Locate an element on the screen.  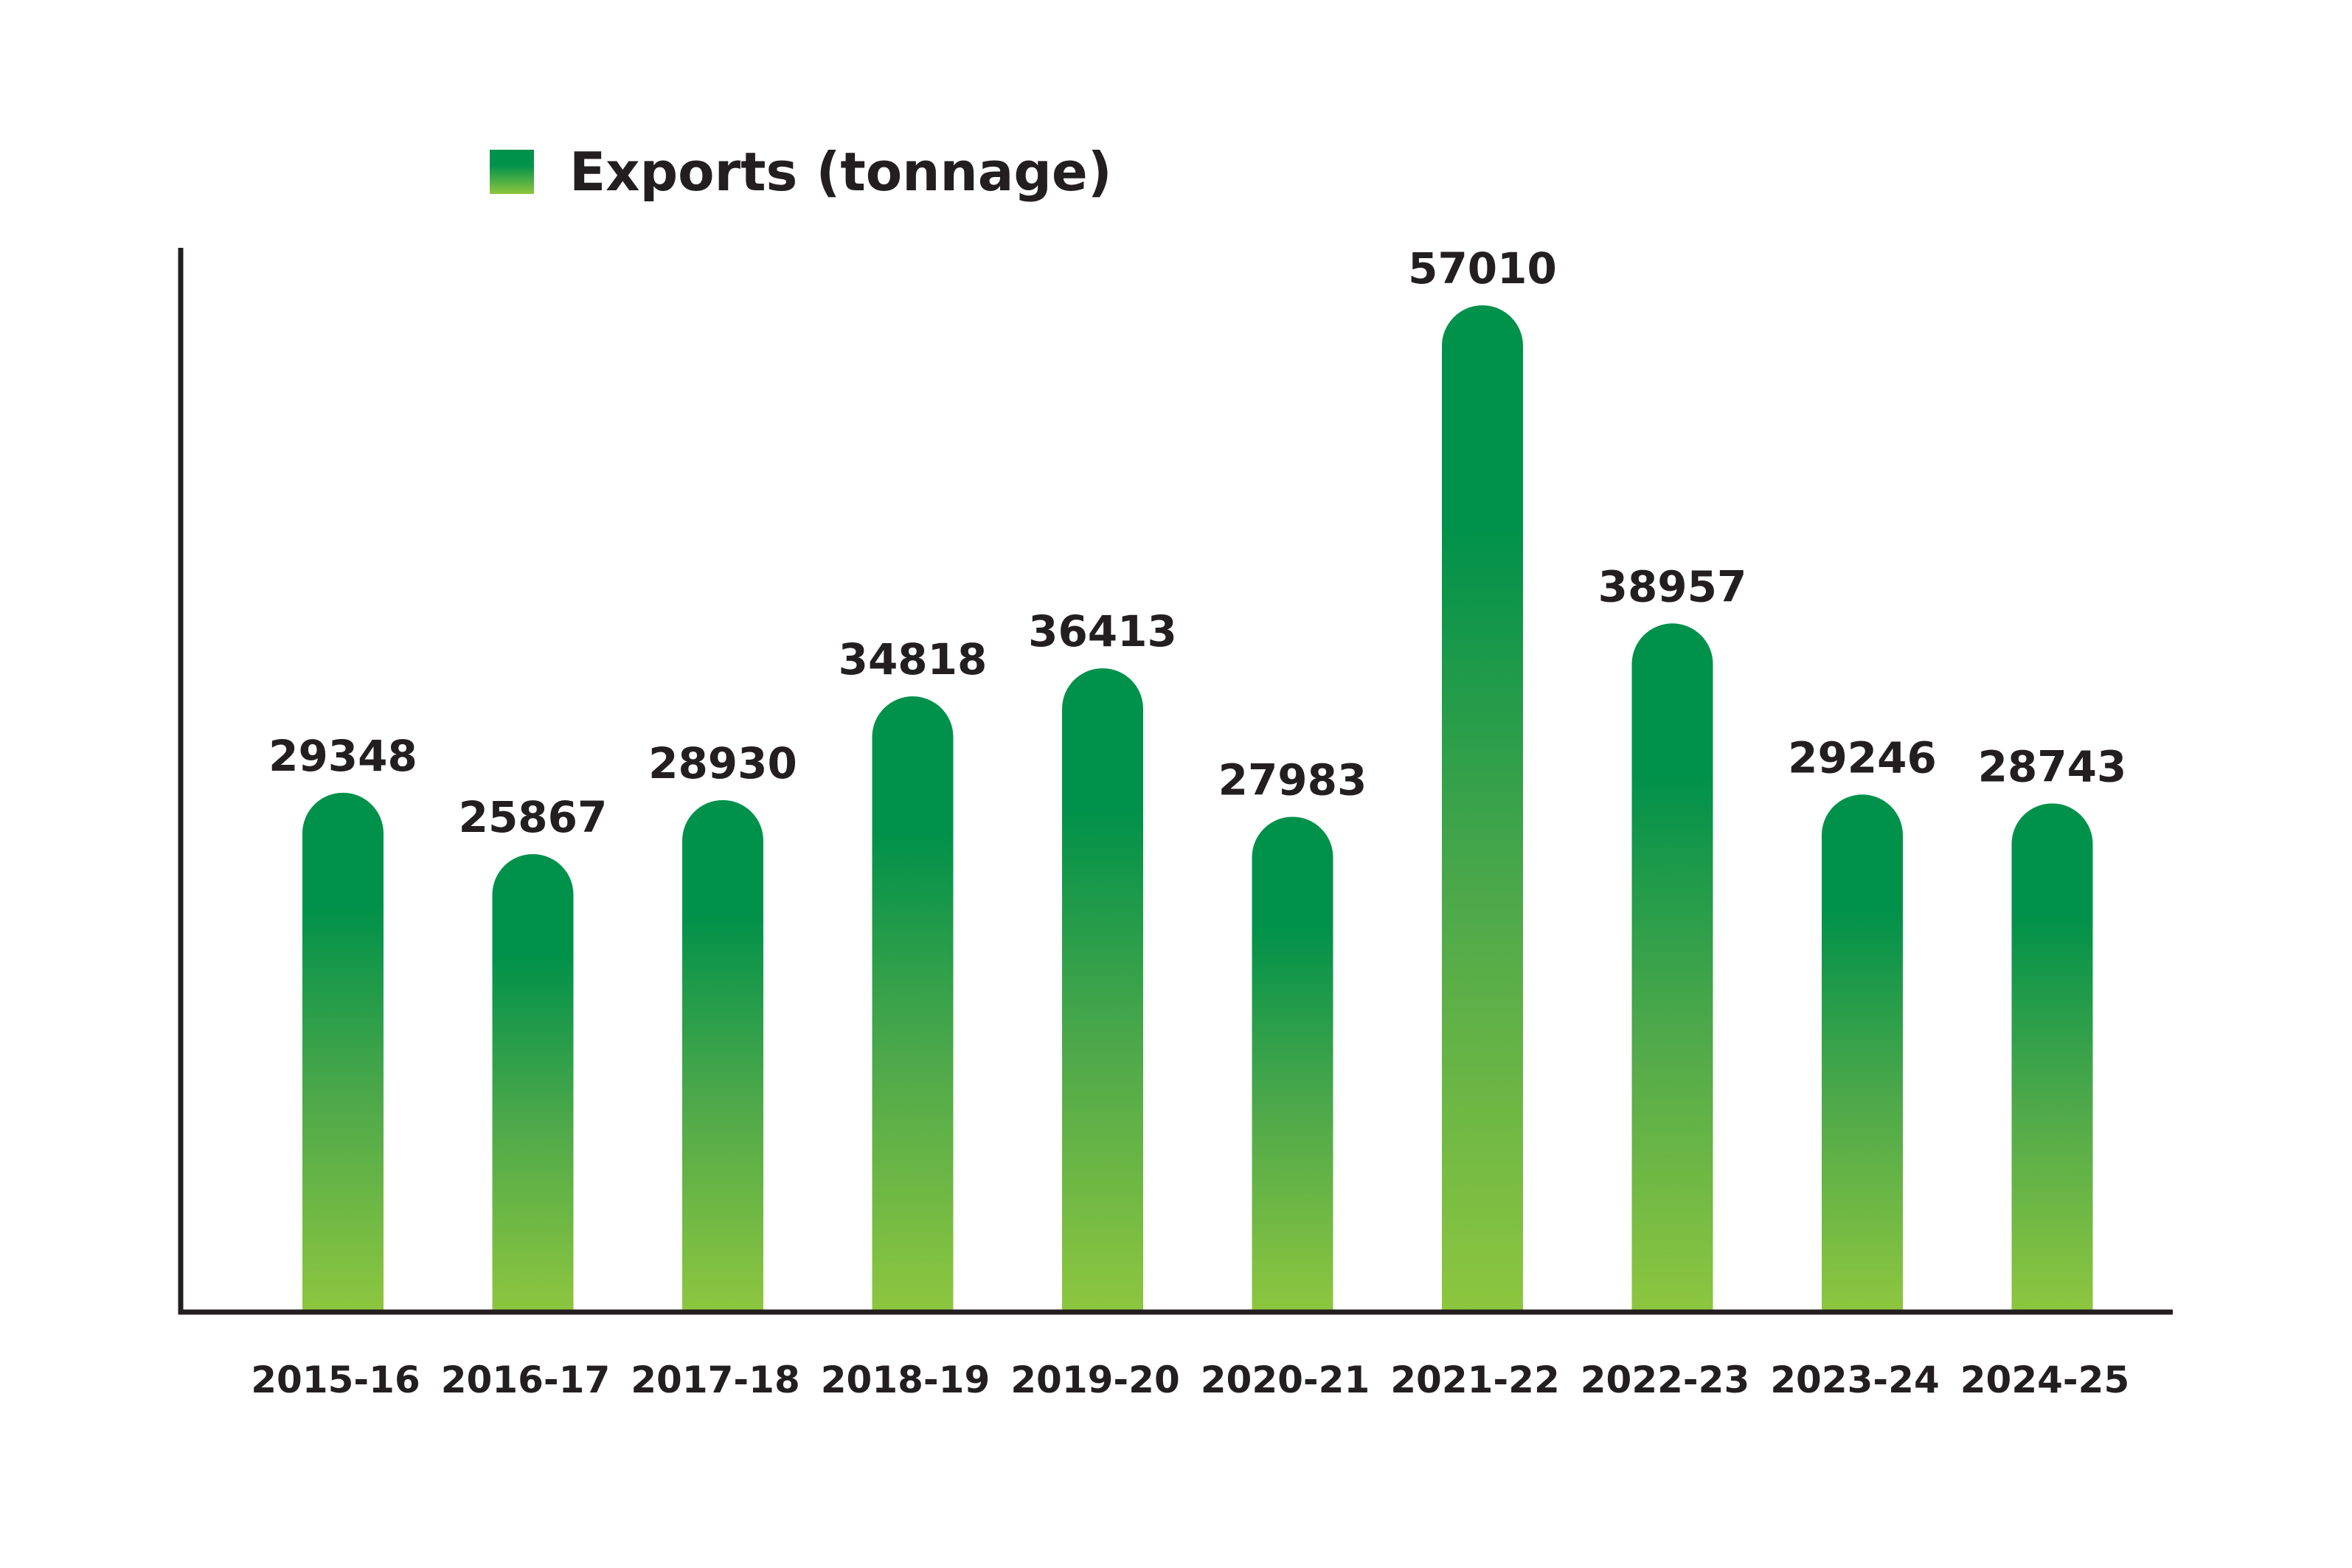
x-tick-label-2015-16: 2015-16 is located at coordinates (335, 1380).